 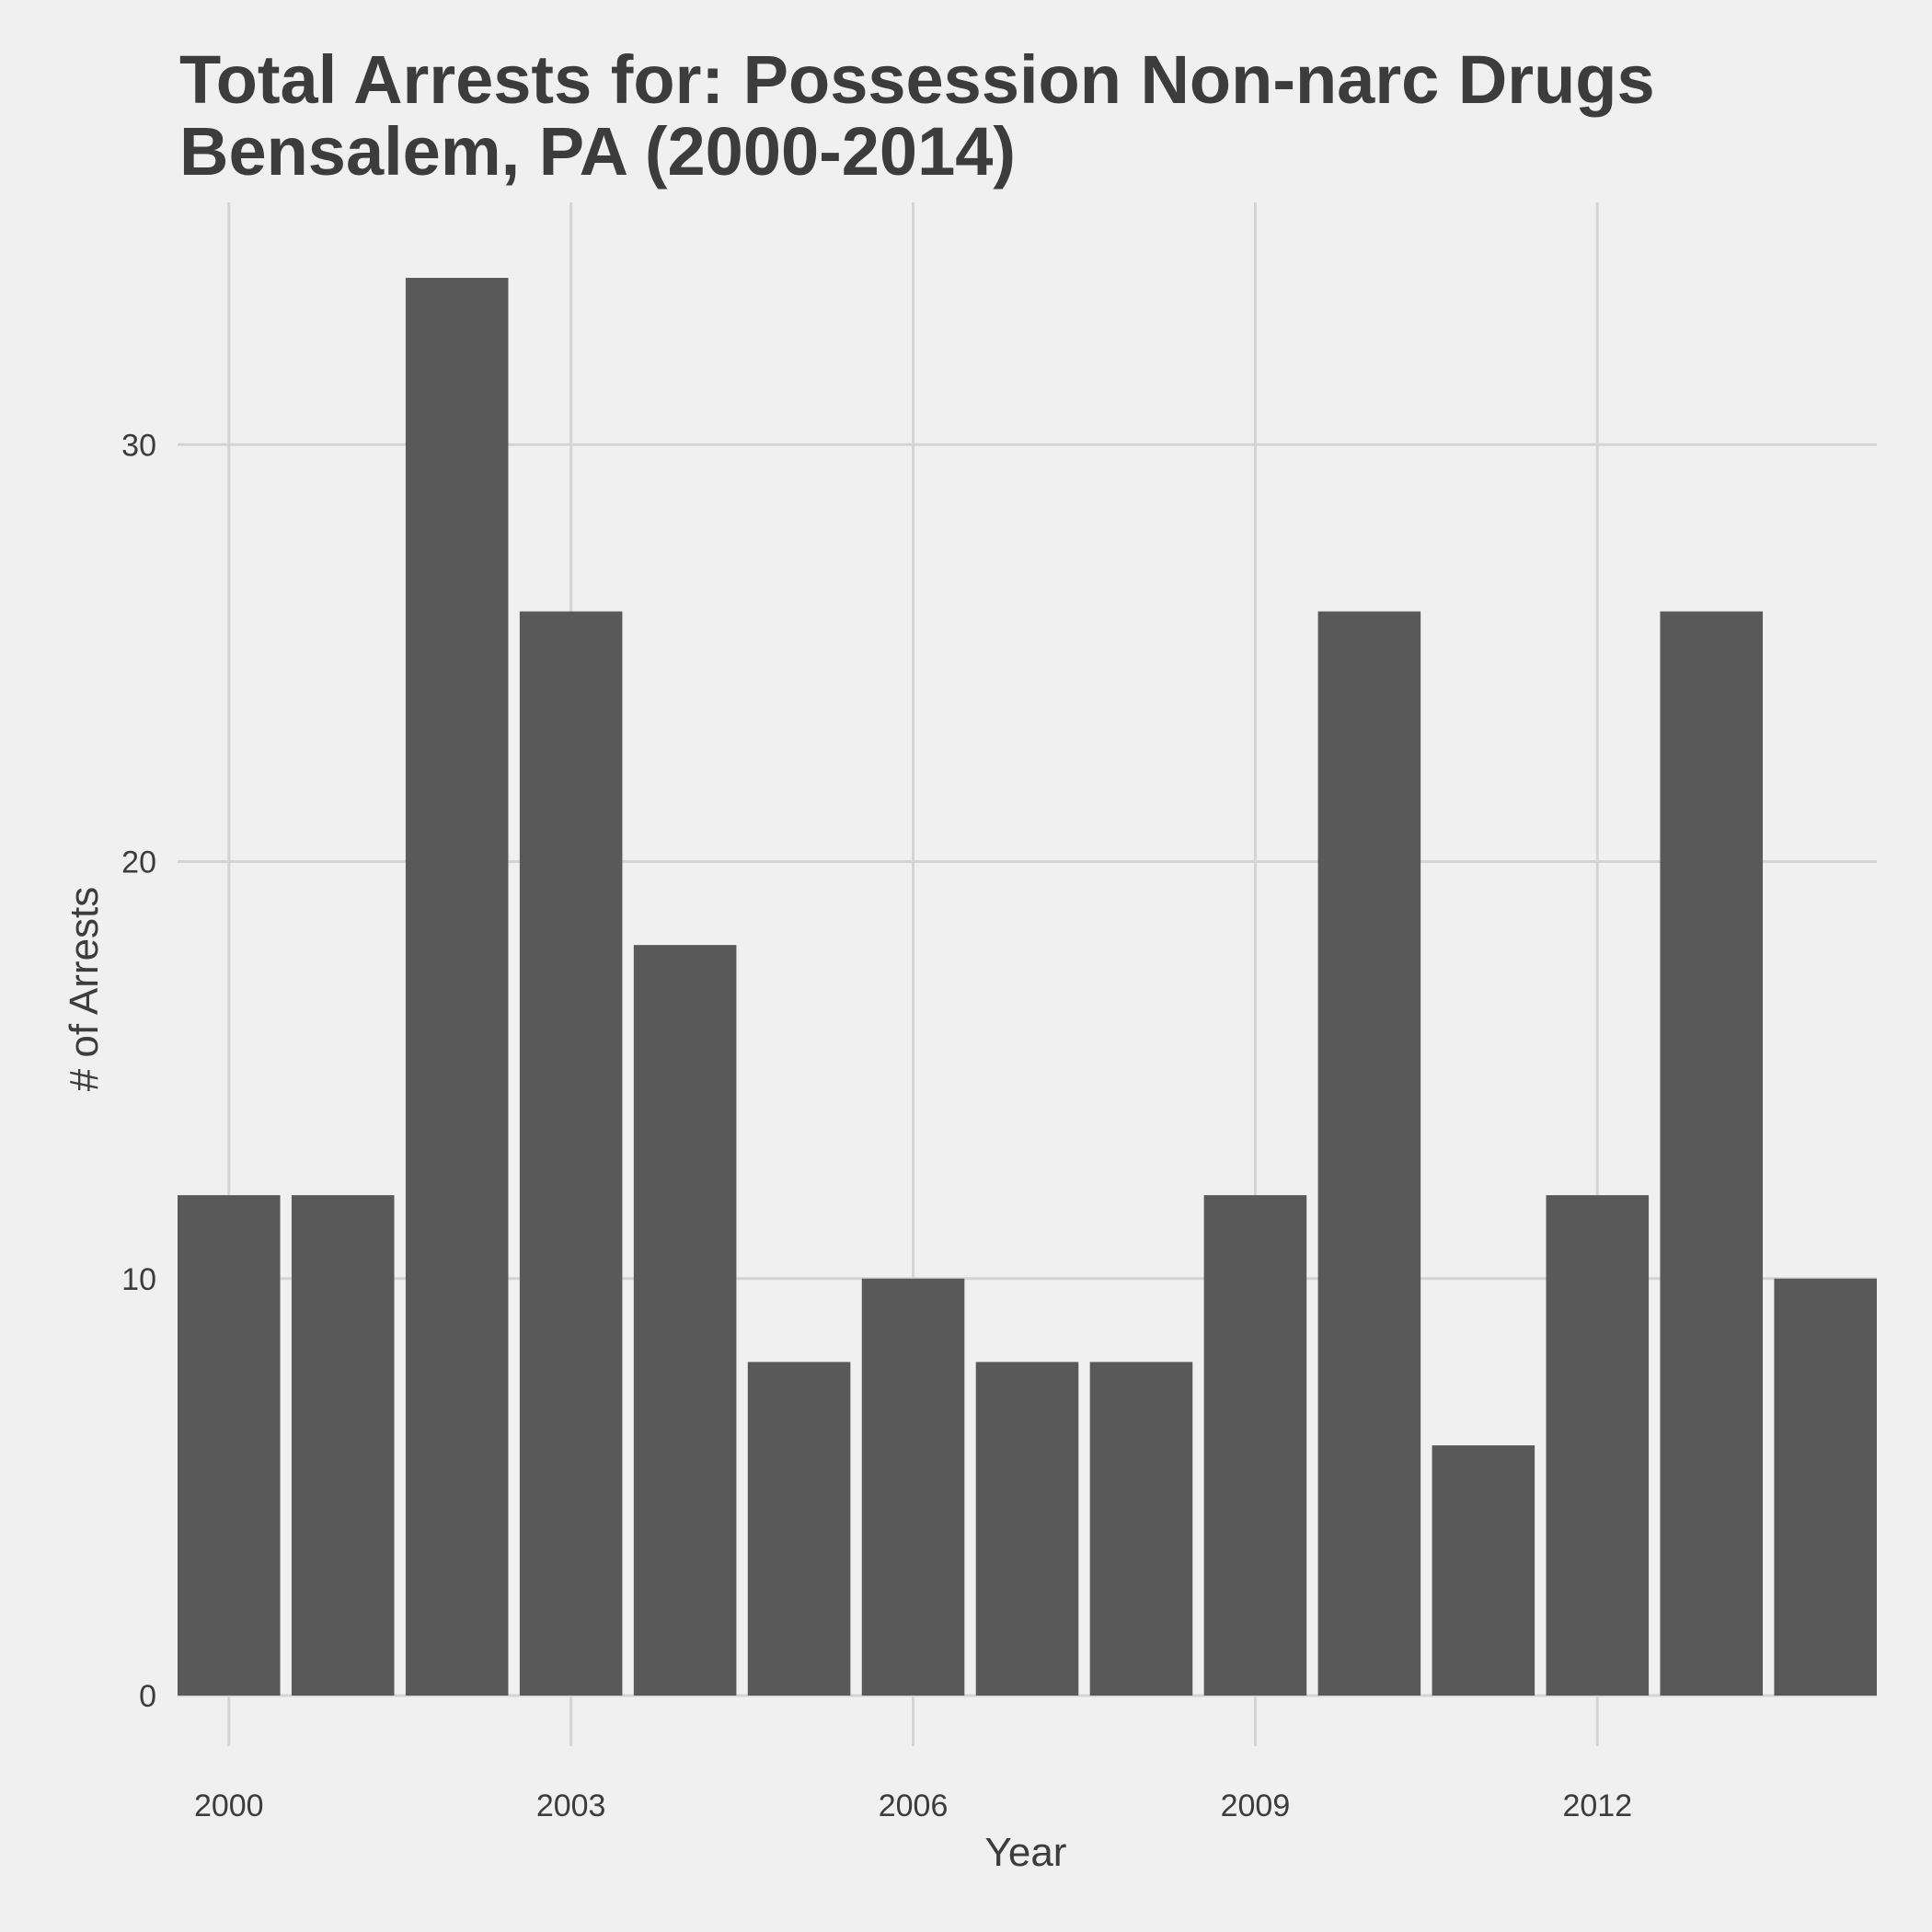 I want to click on chart-subtitle: Bensalem, PA (2000-2014), so click(x=598, y=151).